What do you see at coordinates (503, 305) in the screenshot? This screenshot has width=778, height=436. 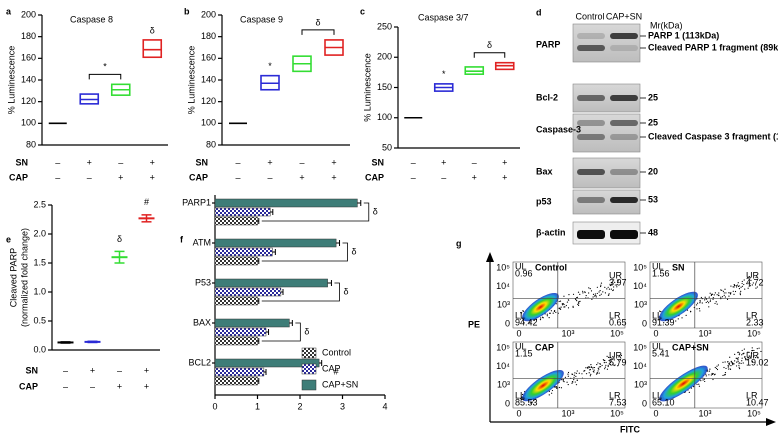 I see `y-tick-label: 10³` at bounding box center [503, 305].